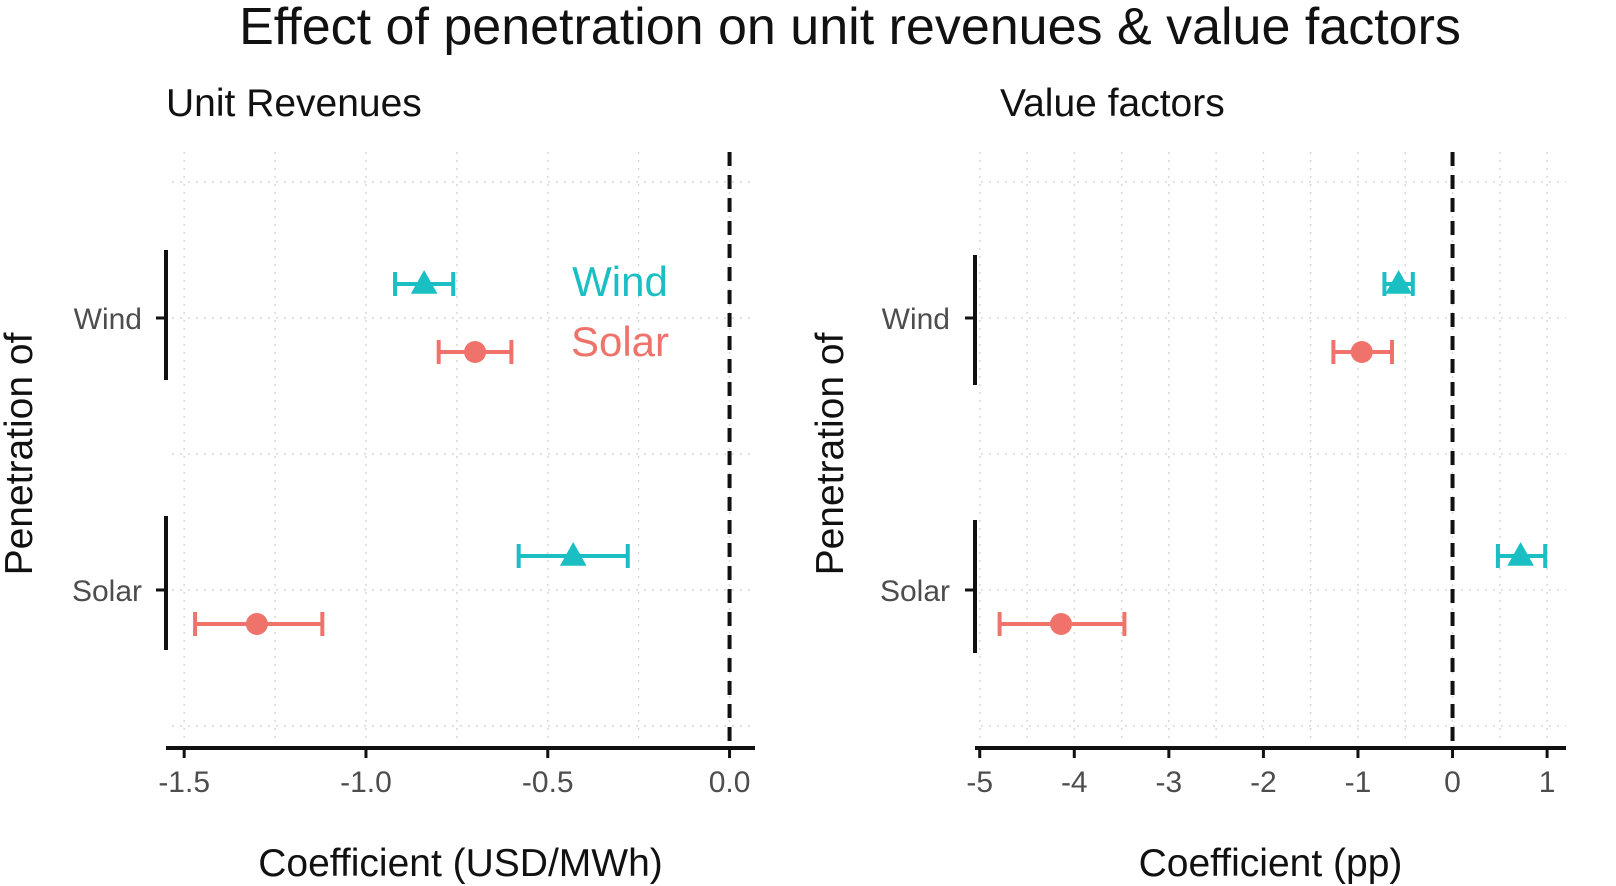 The height and width of the screenshot is (886, 1616). What do you see at coordinates (460, 863) in the screenshot?
I see `x-axis-title: Coefficient (USD/MWh)` at bounding box center [460, 863].